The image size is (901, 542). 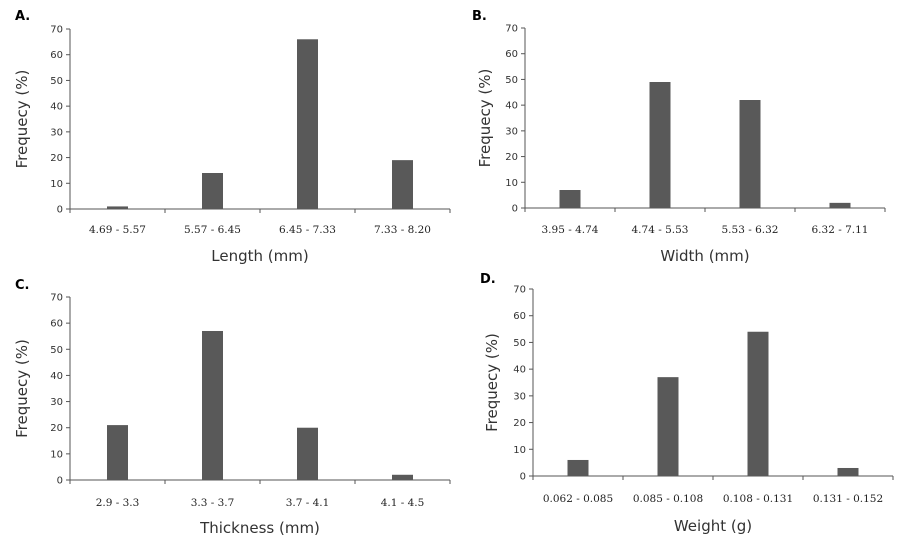 I want to click on x-tick-label: 6.45 - 7.33, so click(x=307, y=230).